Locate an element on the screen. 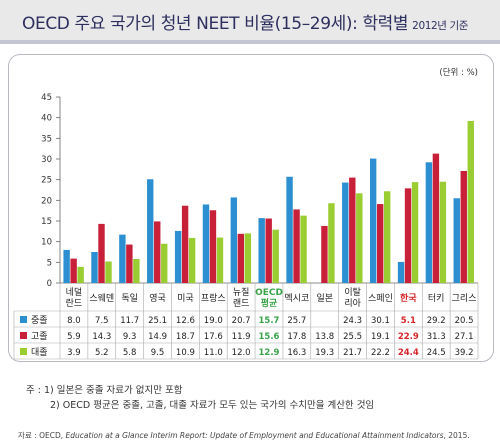  category-label: 멕시코 is located at coordinates (296, 298).